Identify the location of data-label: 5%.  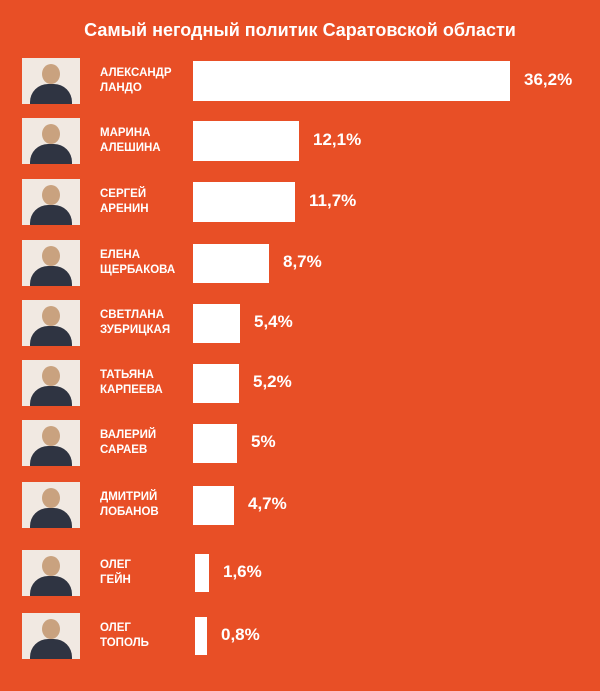
(263, 441).